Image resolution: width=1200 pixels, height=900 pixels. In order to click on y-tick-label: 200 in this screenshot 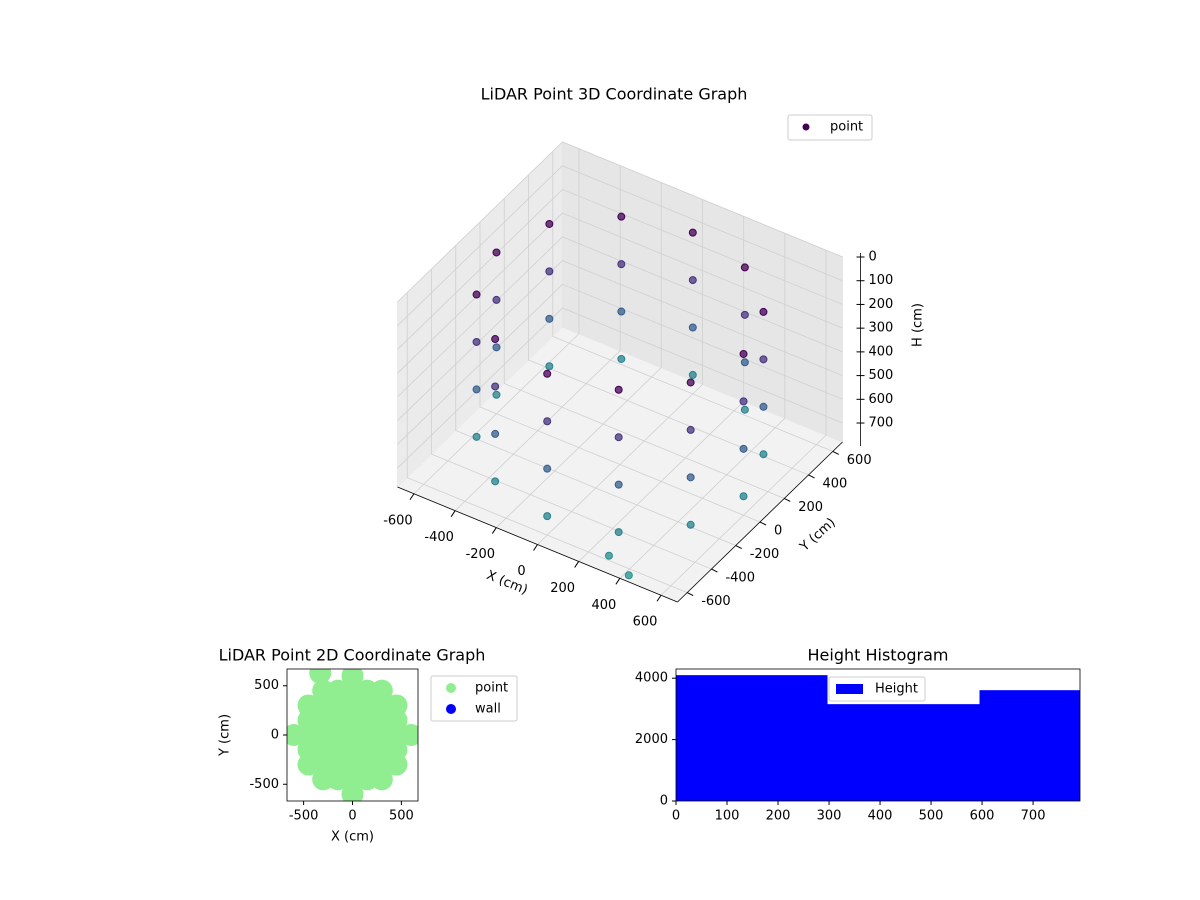, I will do `click(810, 507)`.